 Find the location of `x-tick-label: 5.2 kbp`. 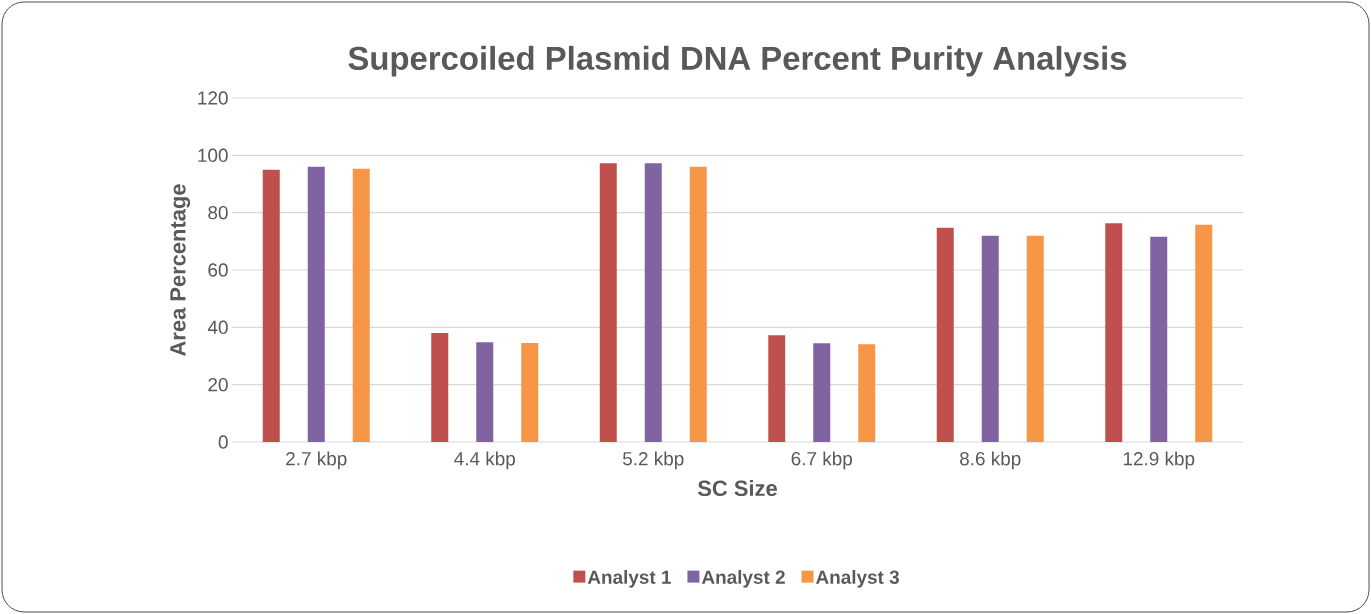

x-tick-label: 5.2 kbp is located at coordinates (653, 460).